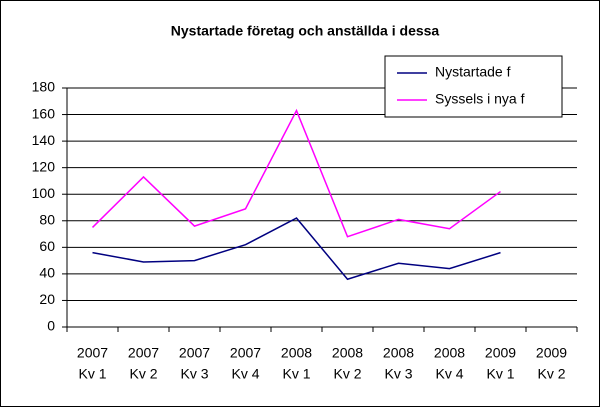  What do you see at coordinates (480, 99) in the screenshot?
I see `legend-label: Syssels i nya f` at bounding box center [480, 99].